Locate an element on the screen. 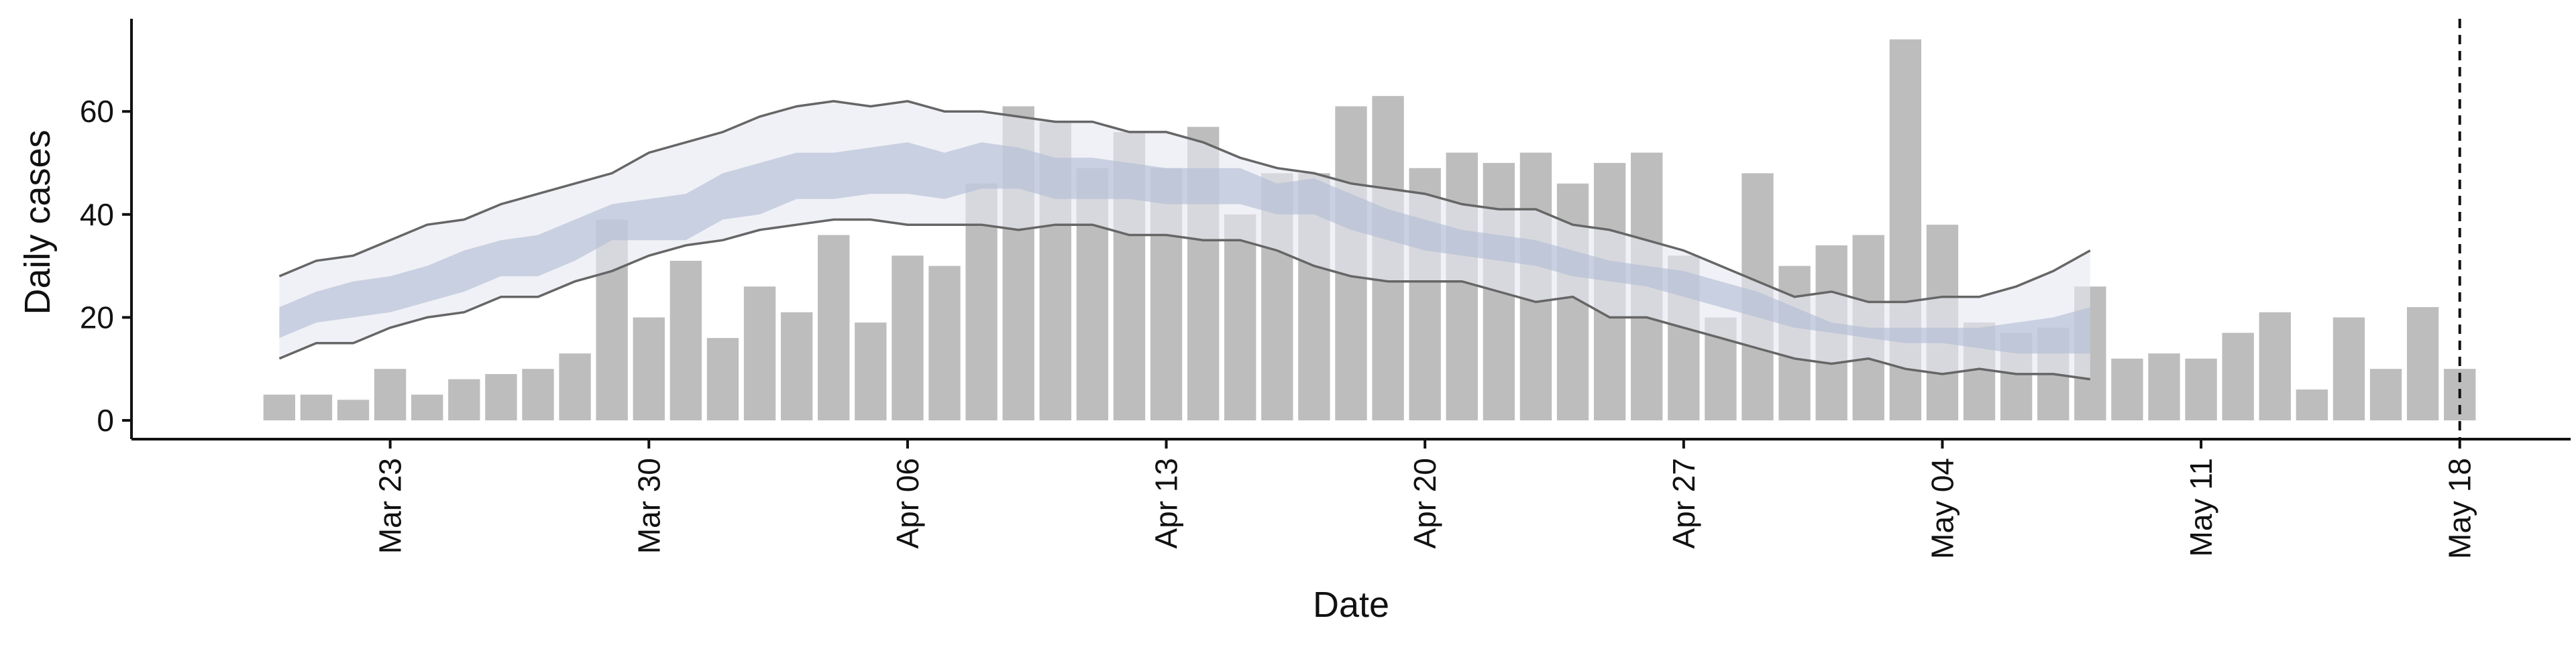 This screenshot has height=647, width=2576. x-tick-label: May 04 is located at coordinates (1942, 509).